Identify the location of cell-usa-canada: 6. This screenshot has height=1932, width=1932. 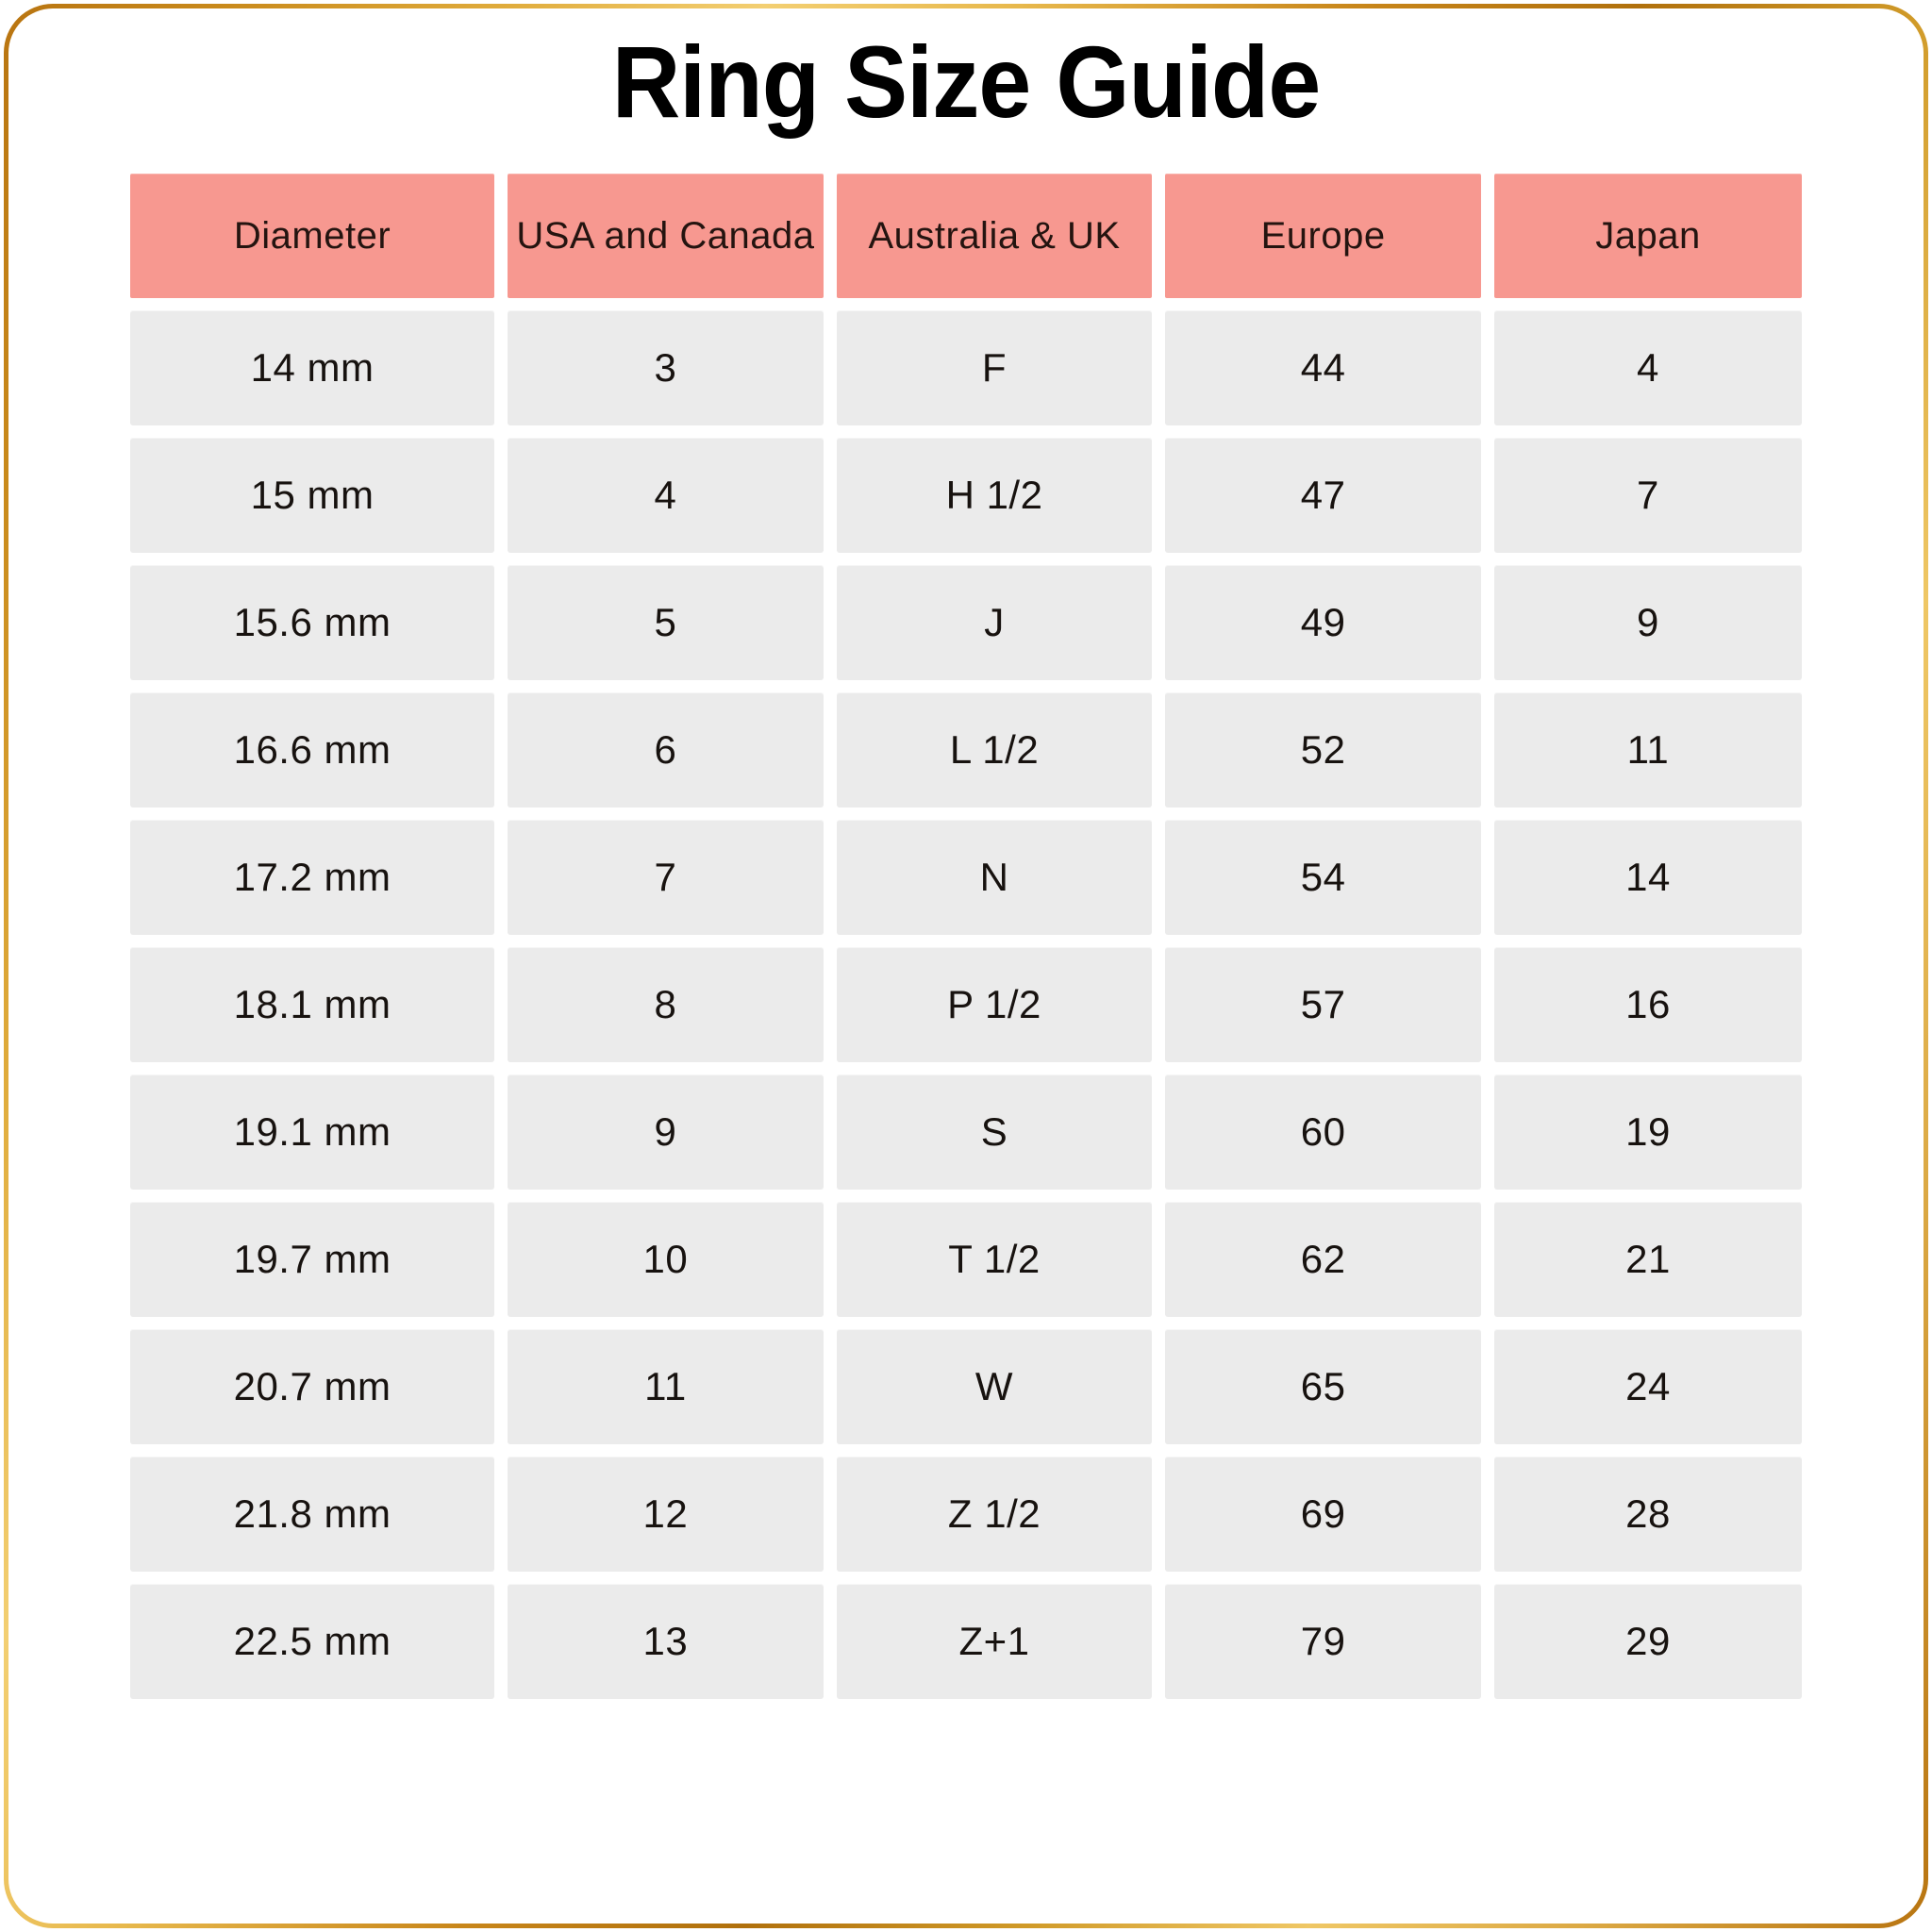
(666, 750).